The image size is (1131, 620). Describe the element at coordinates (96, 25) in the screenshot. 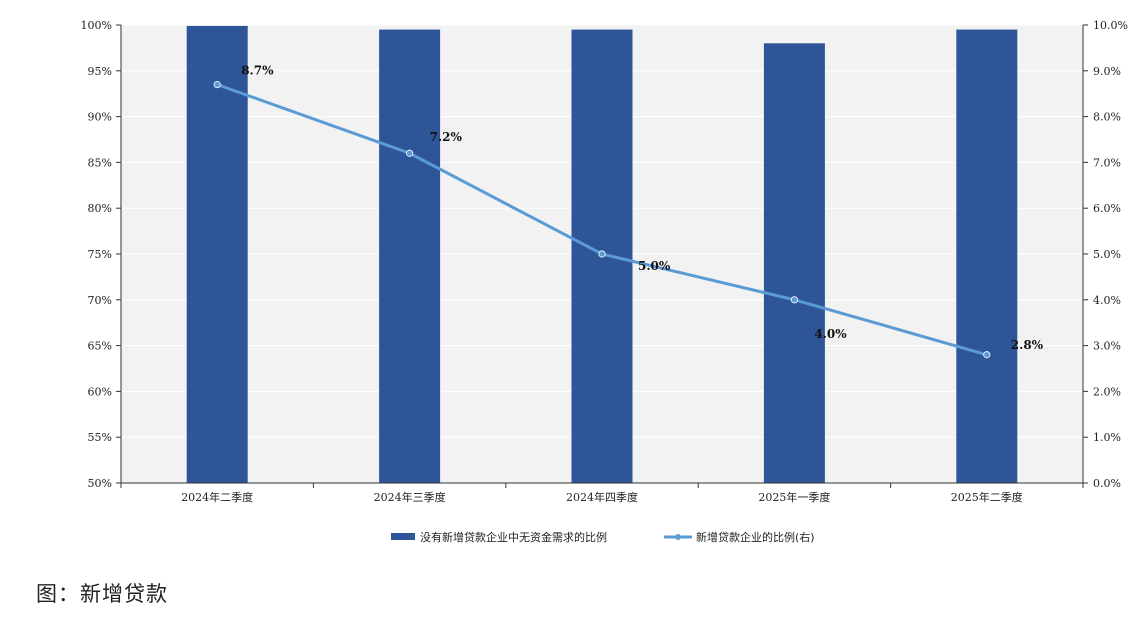

I see `y-left-tick-label: 100%` at that location.